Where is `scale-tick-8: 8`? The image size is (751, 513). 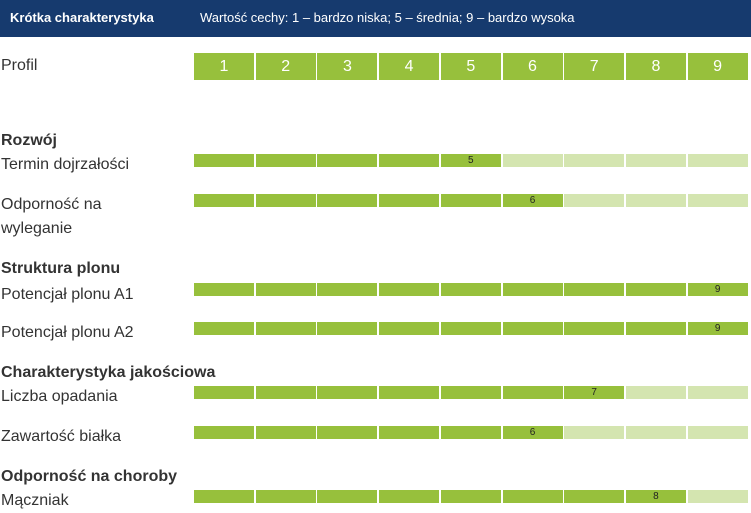 scale-tick-8: 8 is located at coordinates (655, 66).